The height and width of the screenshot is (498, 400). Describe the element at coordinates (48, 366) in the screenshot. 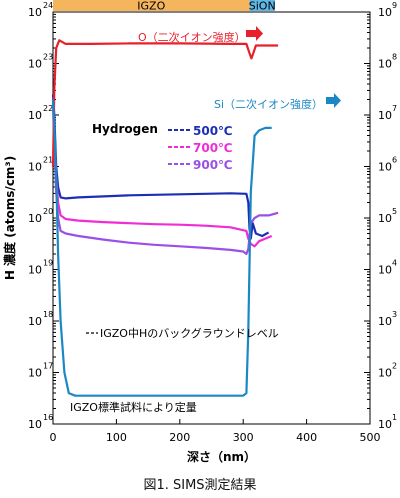

I see `y-left-tick-label-exponent: 17` at that location.